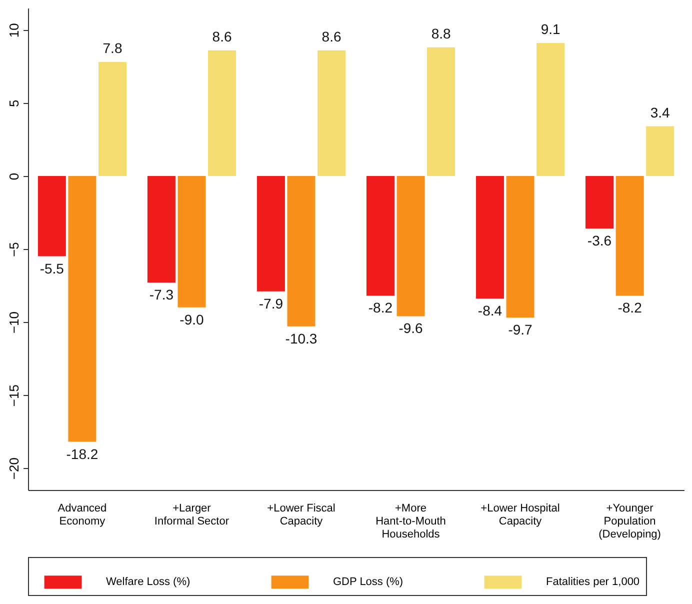 Image resolution: width=692 pixels, height=604 pixels. I want to click on data-label: -10.3, so click(301, 338).